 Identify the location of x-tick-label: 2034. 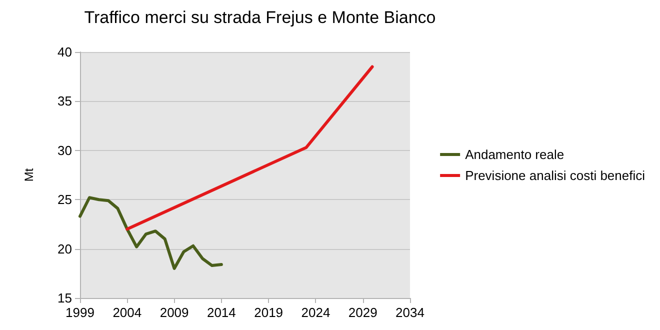
(410, 312).